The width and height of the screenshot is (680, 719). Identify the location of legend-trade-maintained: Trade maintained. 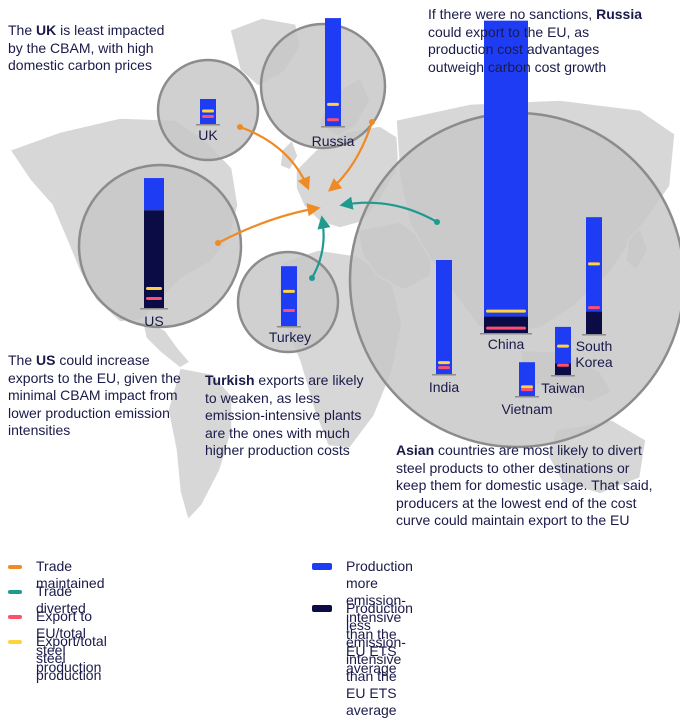
(56, 575).